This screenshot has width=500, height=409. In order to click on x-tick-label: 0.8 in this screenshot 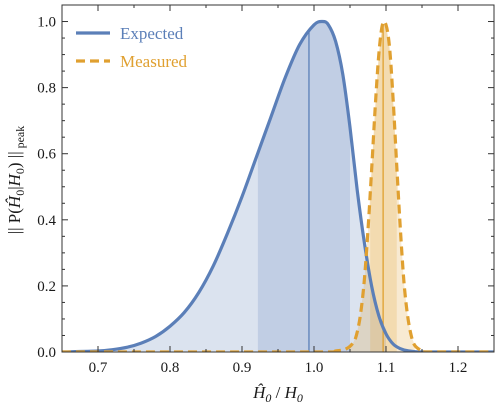, I will do `click(170, 368)`.